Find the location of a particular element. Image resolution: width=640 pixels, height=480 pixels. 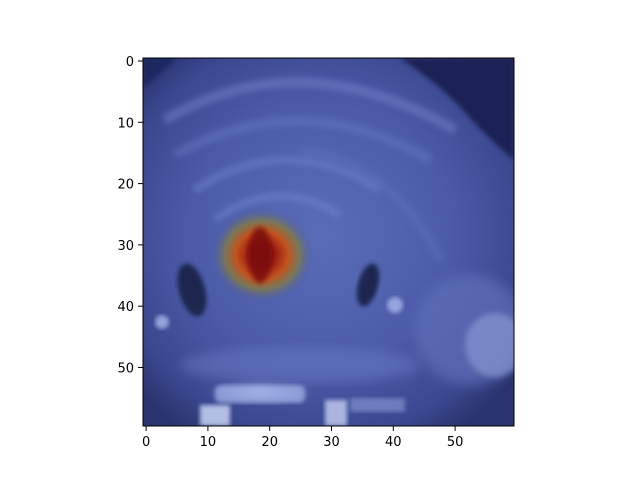

x-tick-label: 0 is located at coordinates (146, 442).